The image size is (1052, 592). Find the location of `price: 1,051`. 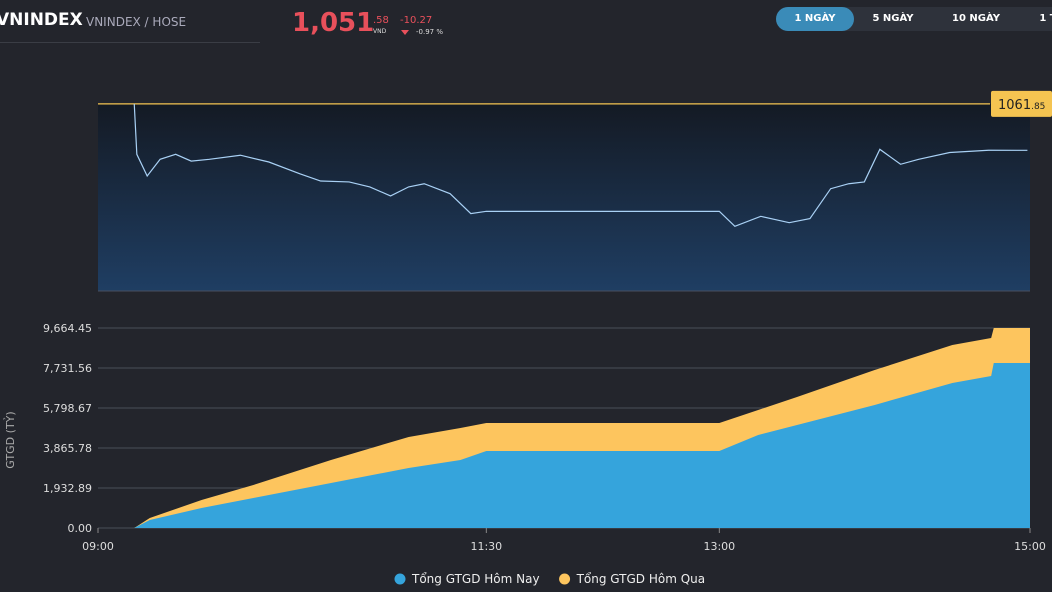

price: 1,051 is located at coordinates (333, 23).